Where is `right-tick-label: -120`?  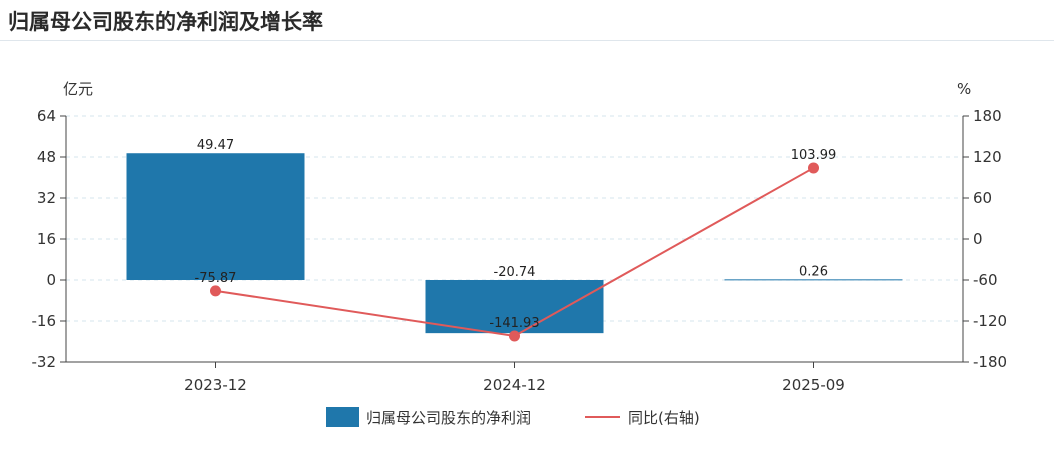 right-tick-label: -120 is located at coordinates (990, 321).